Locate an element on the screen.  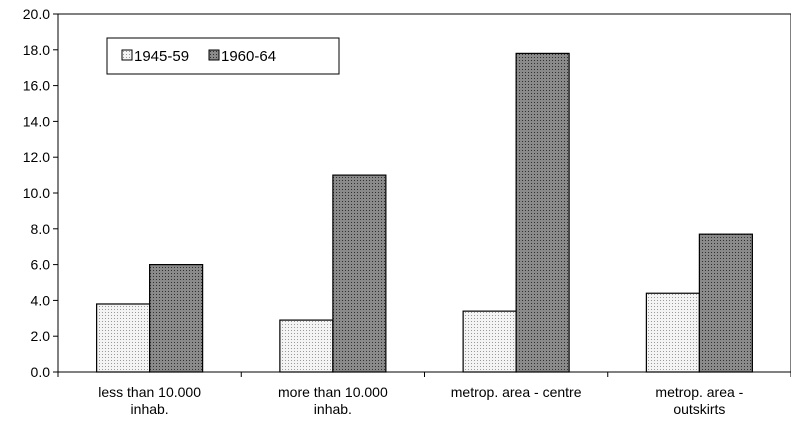
y-tick-label: 0.0 is located at coordinates (41, 372).